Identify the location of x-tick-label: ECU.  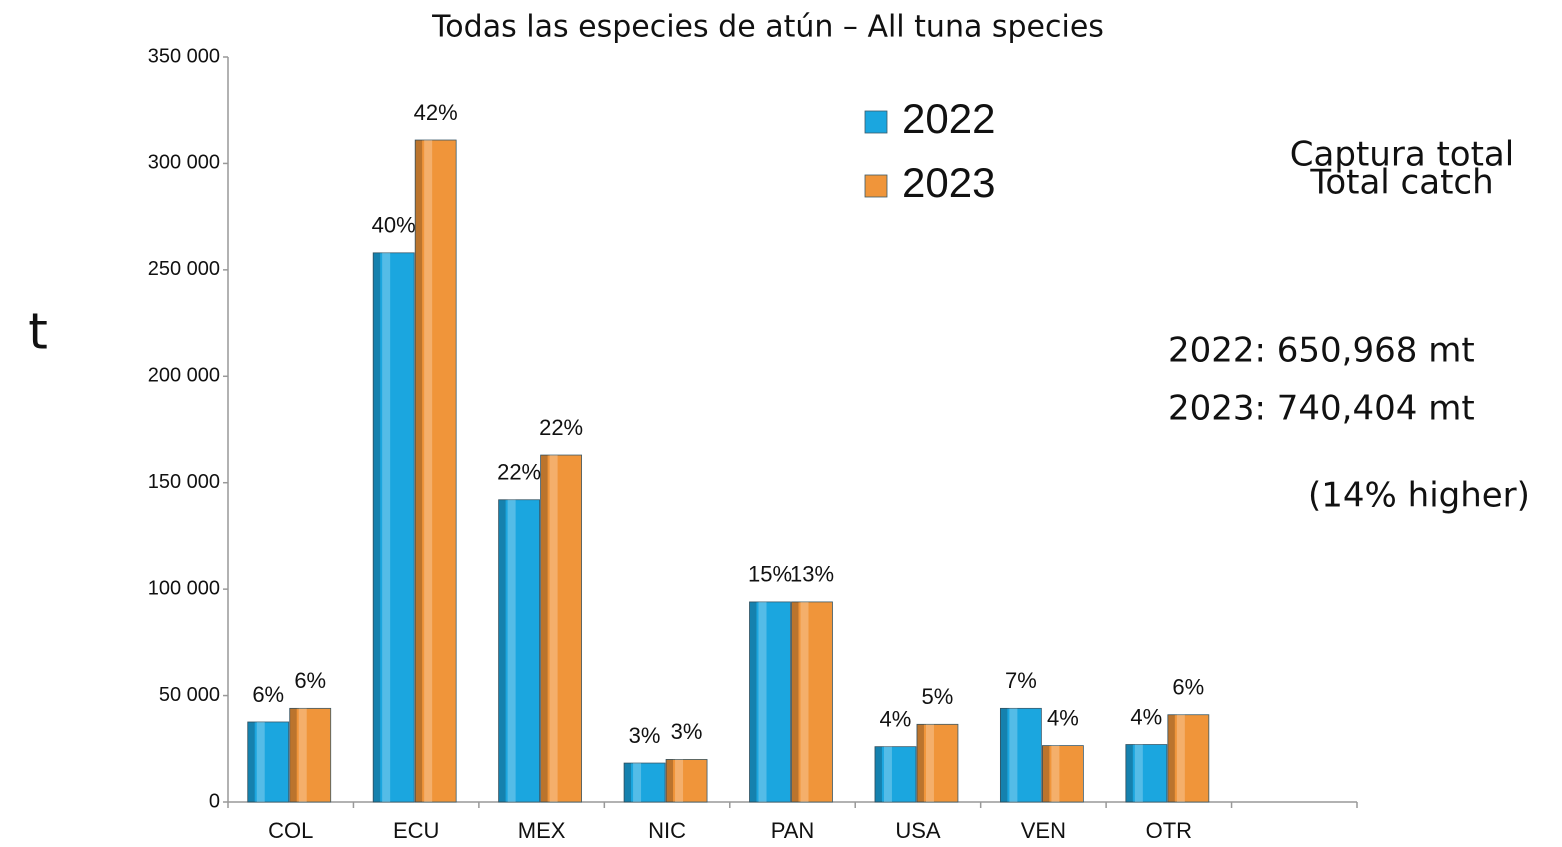
(416, 830).